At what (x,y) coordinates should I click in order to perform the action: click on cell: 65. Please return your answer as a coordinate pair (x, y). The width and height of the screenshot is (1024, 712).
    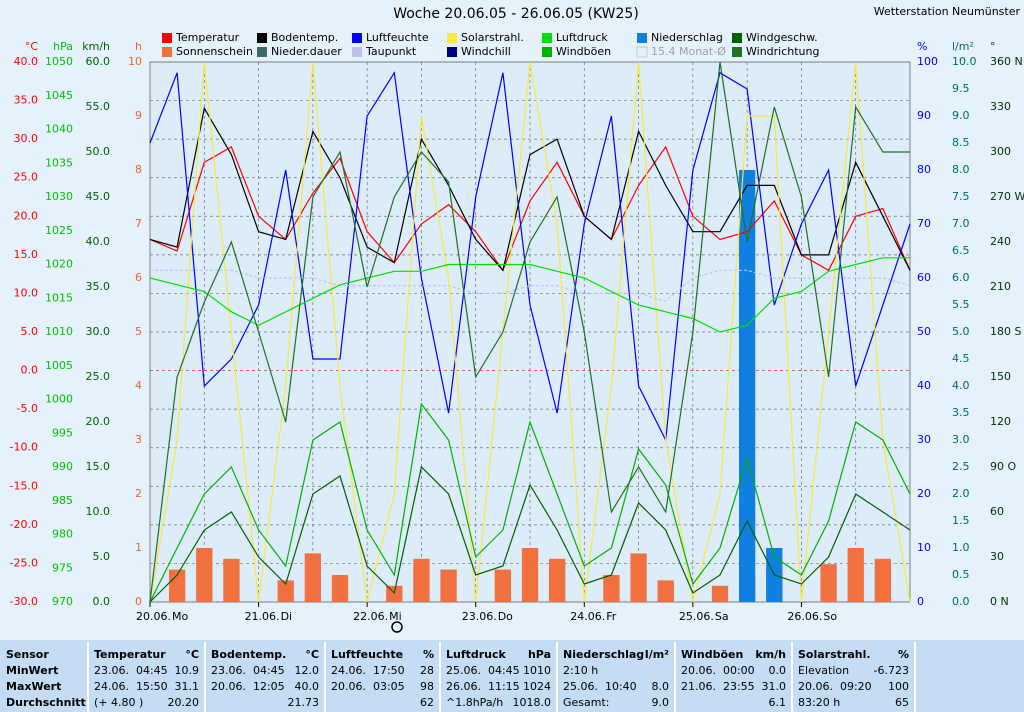
    Looking at the image, I should click on (902, 702).